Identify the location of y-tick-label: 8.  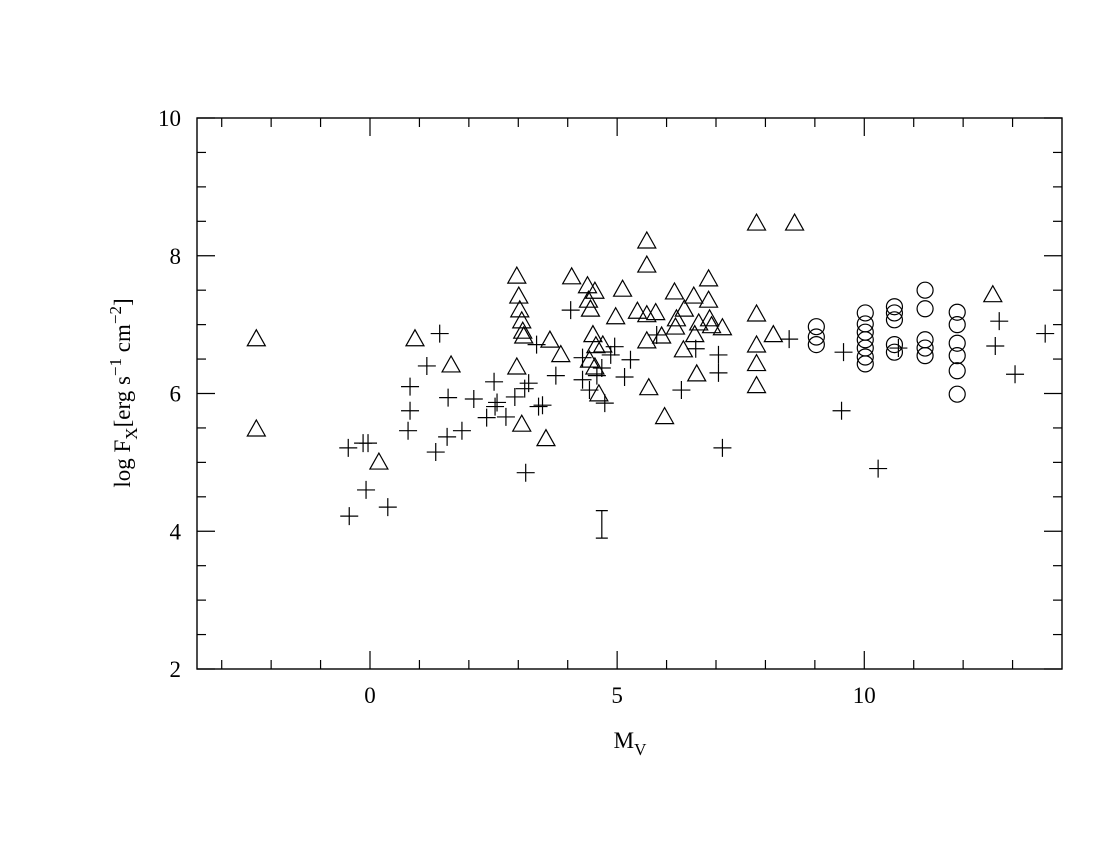
(176, 256).